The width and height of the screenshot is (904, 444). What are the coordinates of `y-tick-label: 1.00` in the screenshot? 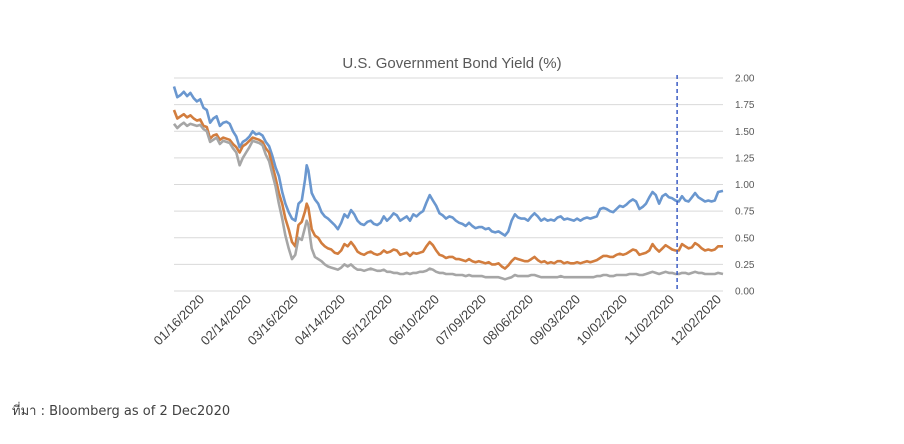 It's located at (745, 185).